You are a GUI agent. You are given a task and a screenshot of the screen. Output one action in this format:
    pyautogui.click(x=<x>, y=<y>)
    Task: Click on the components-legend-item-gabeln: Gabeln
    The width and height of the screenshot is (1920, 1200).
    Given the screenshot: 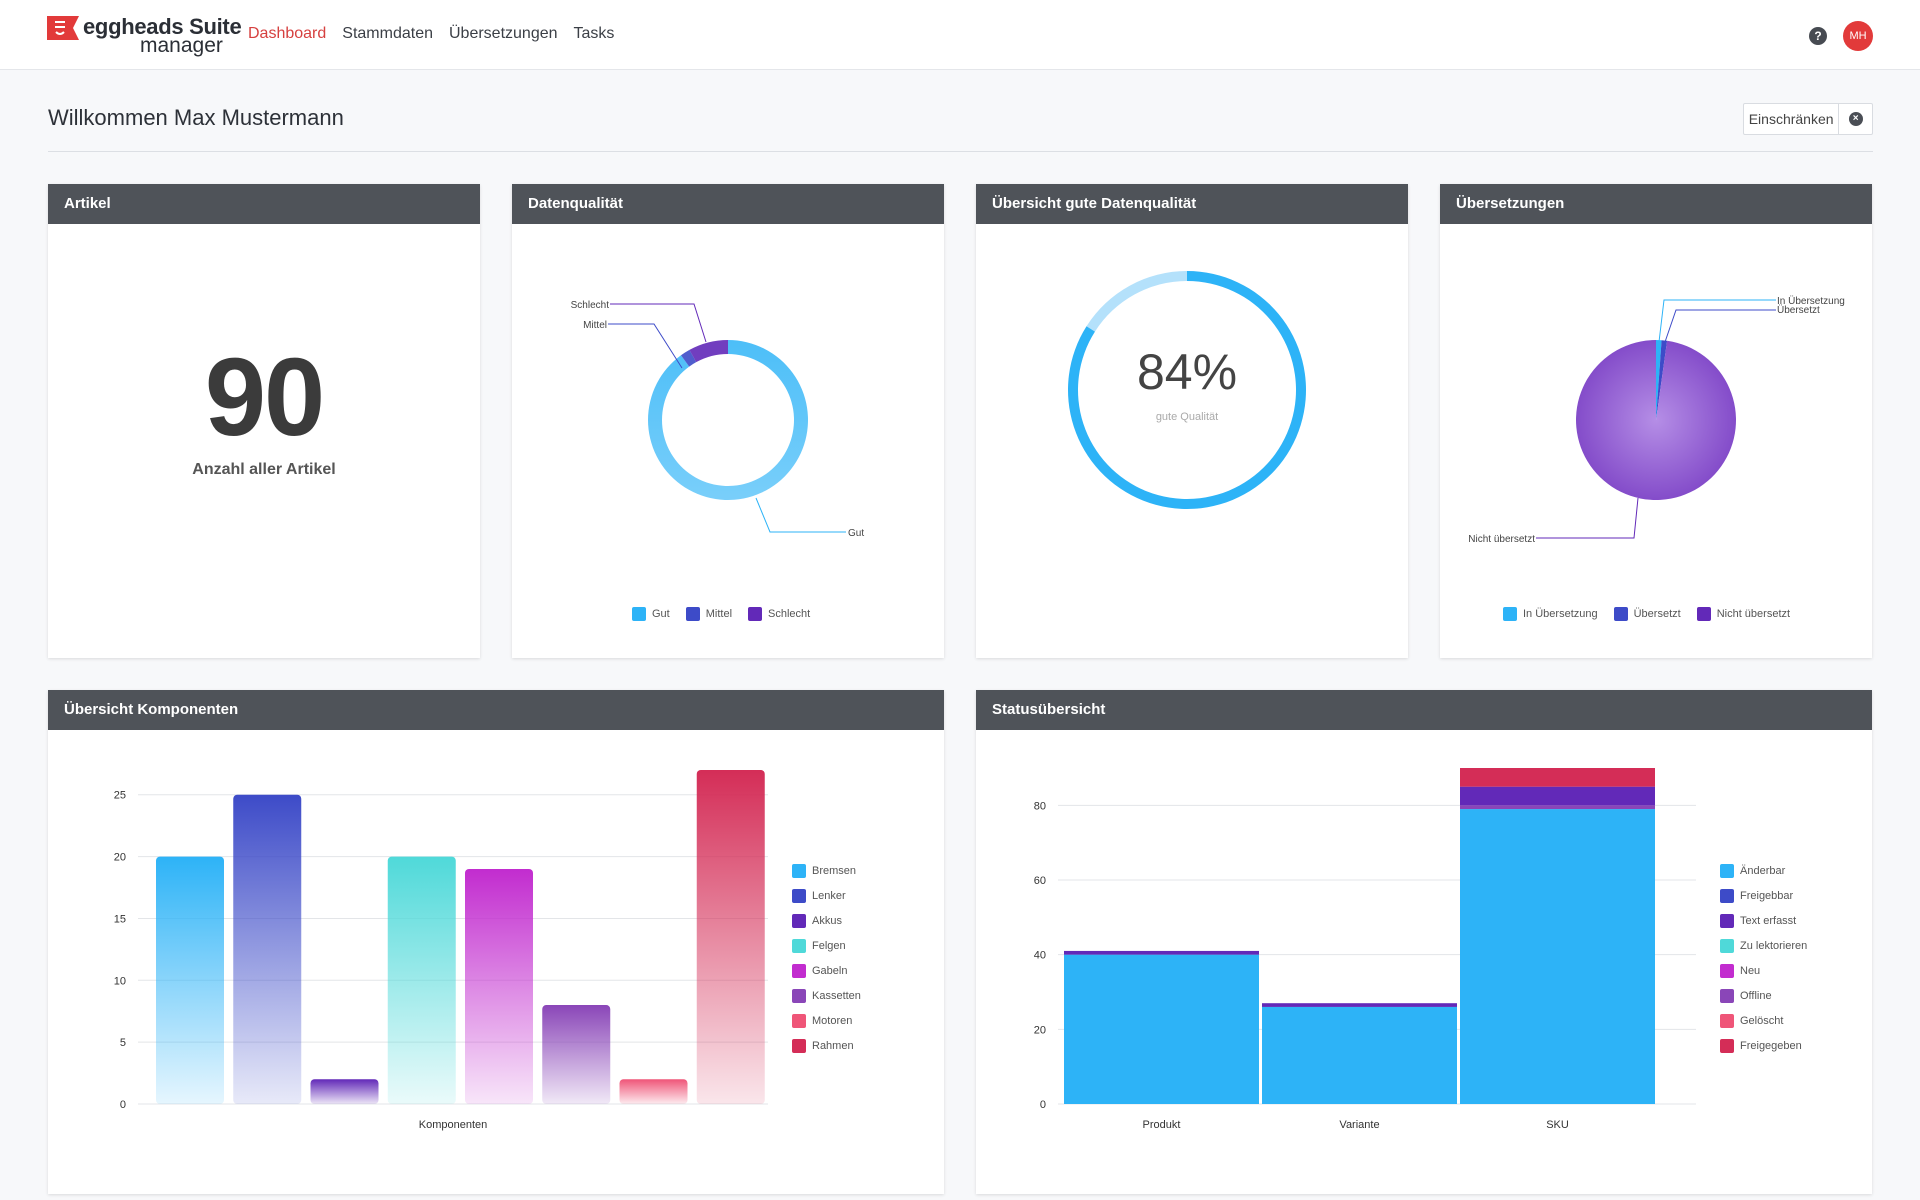 What is the action you would take?
    pyautogui.click(x=826, y=970)
    